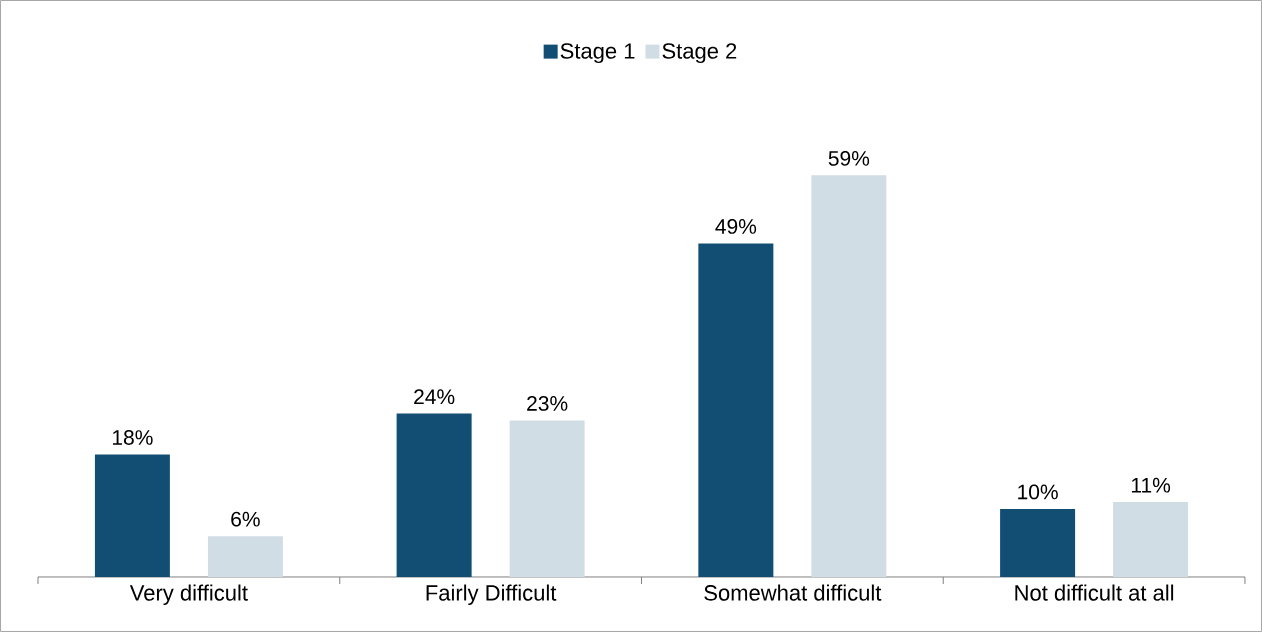 The width and height of the screenshot is (1262, 632). Describe the element at coordinates (132, 437) in the screenshot. I see `data-label: 18%` at that location.